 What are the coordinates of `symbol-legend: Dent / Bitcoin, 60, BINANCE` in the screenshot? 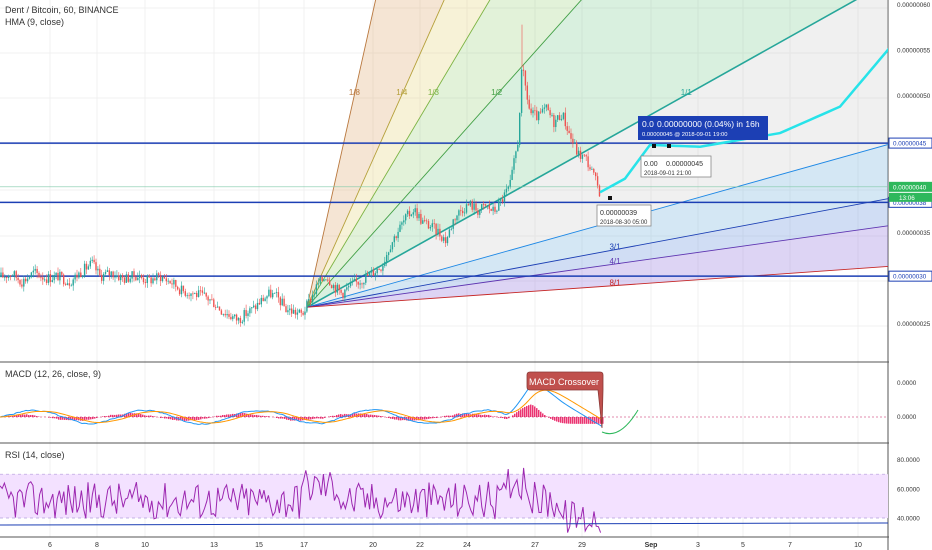 It's located at (62, 10).